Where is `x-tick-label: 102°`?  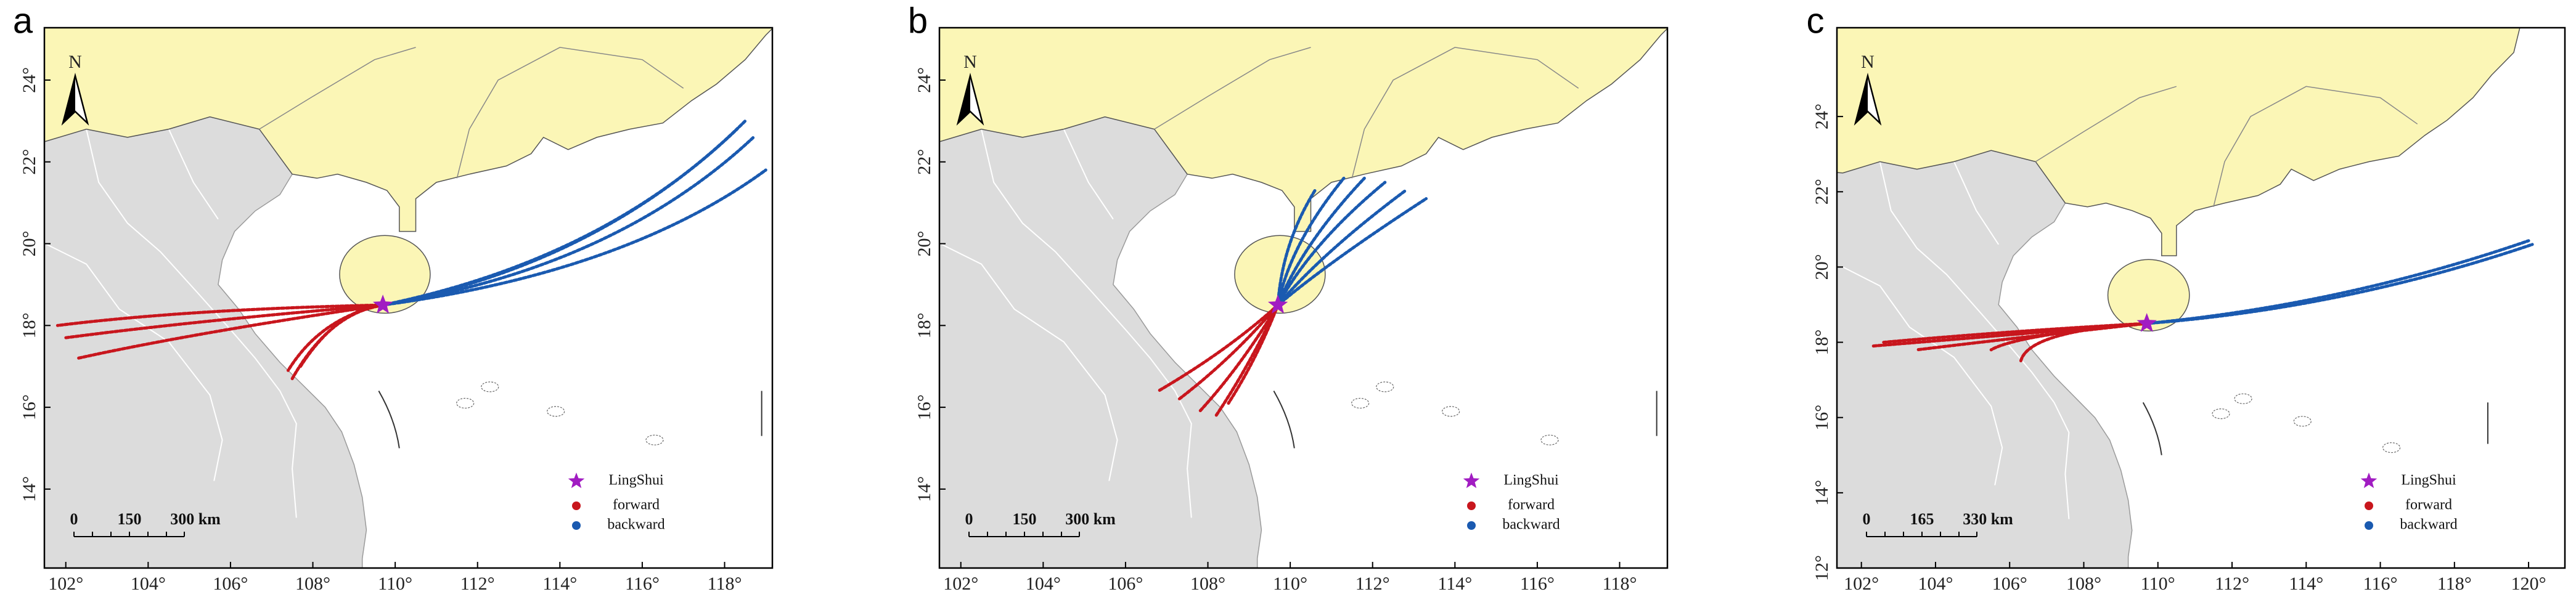 x-tick-label: 102° is located at coordinates (1861, 584).